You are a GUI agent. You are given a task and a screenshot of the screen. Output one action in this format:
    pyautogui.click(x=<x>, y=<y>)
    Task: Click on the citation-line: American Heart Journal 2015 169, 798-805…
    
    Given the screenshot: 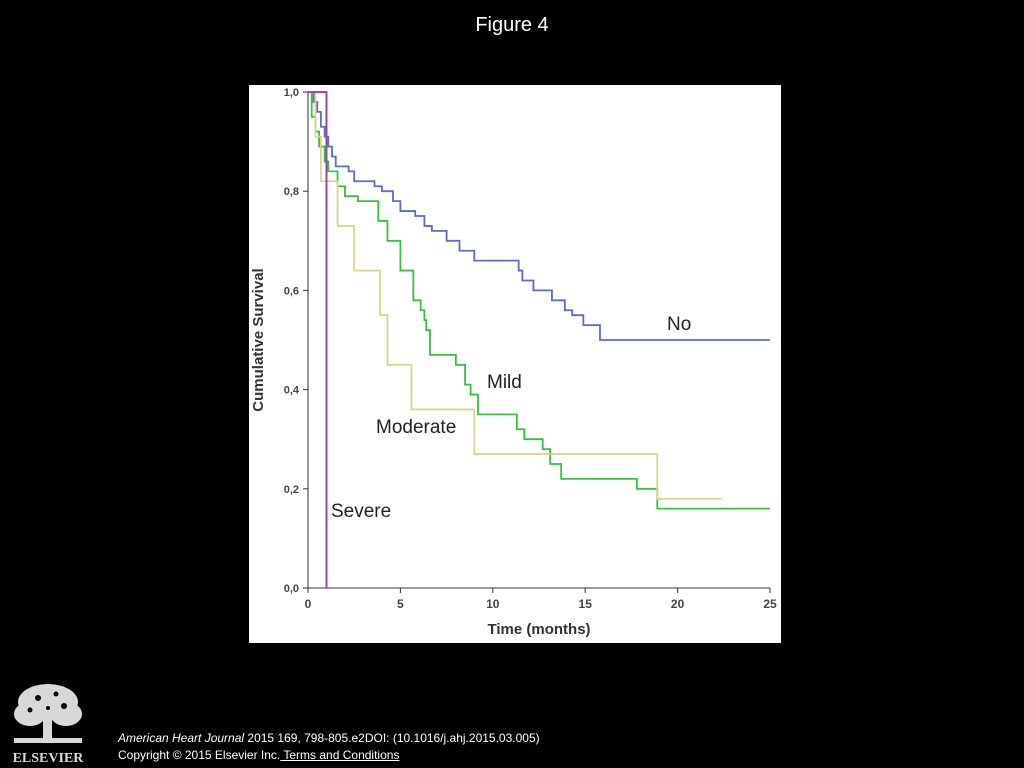 What is the action you would take?
    pyautogui.click(x=329, y=738)
    